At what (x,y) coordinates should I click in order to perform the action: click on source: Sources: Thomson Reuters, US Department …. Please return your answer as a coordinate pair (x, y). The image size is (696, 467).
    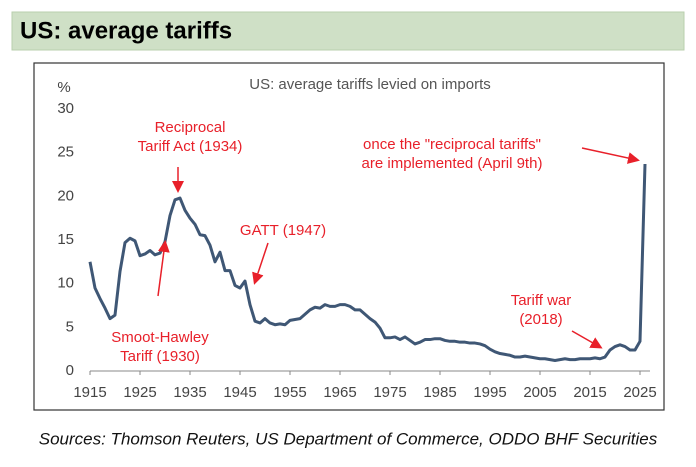
    Looking at the image, I should click on (348, 438).